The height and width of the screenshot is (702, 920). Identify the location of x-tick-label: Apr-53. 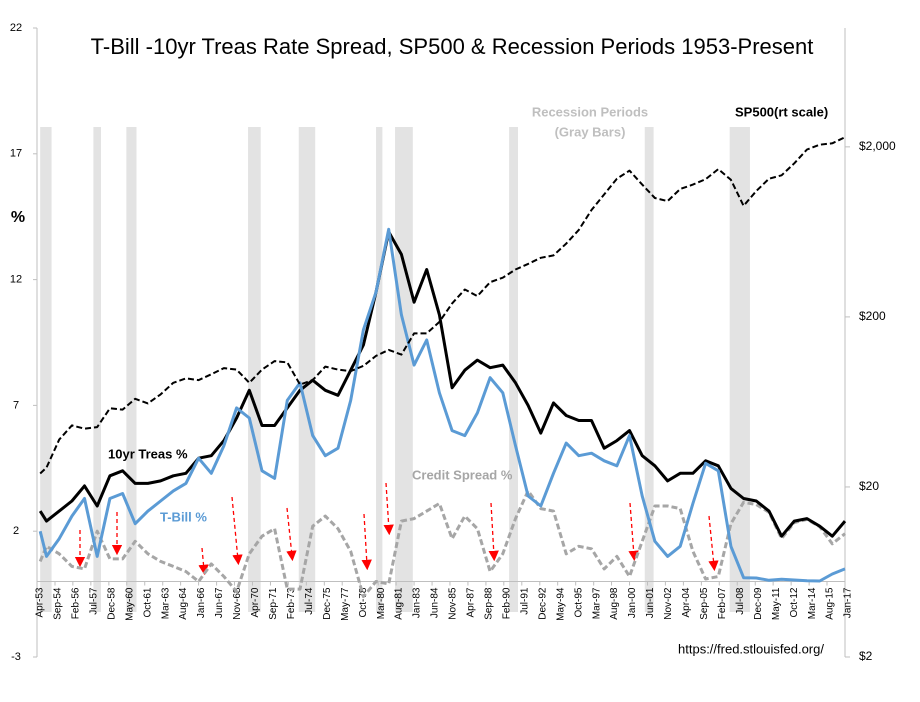
(40, 602).